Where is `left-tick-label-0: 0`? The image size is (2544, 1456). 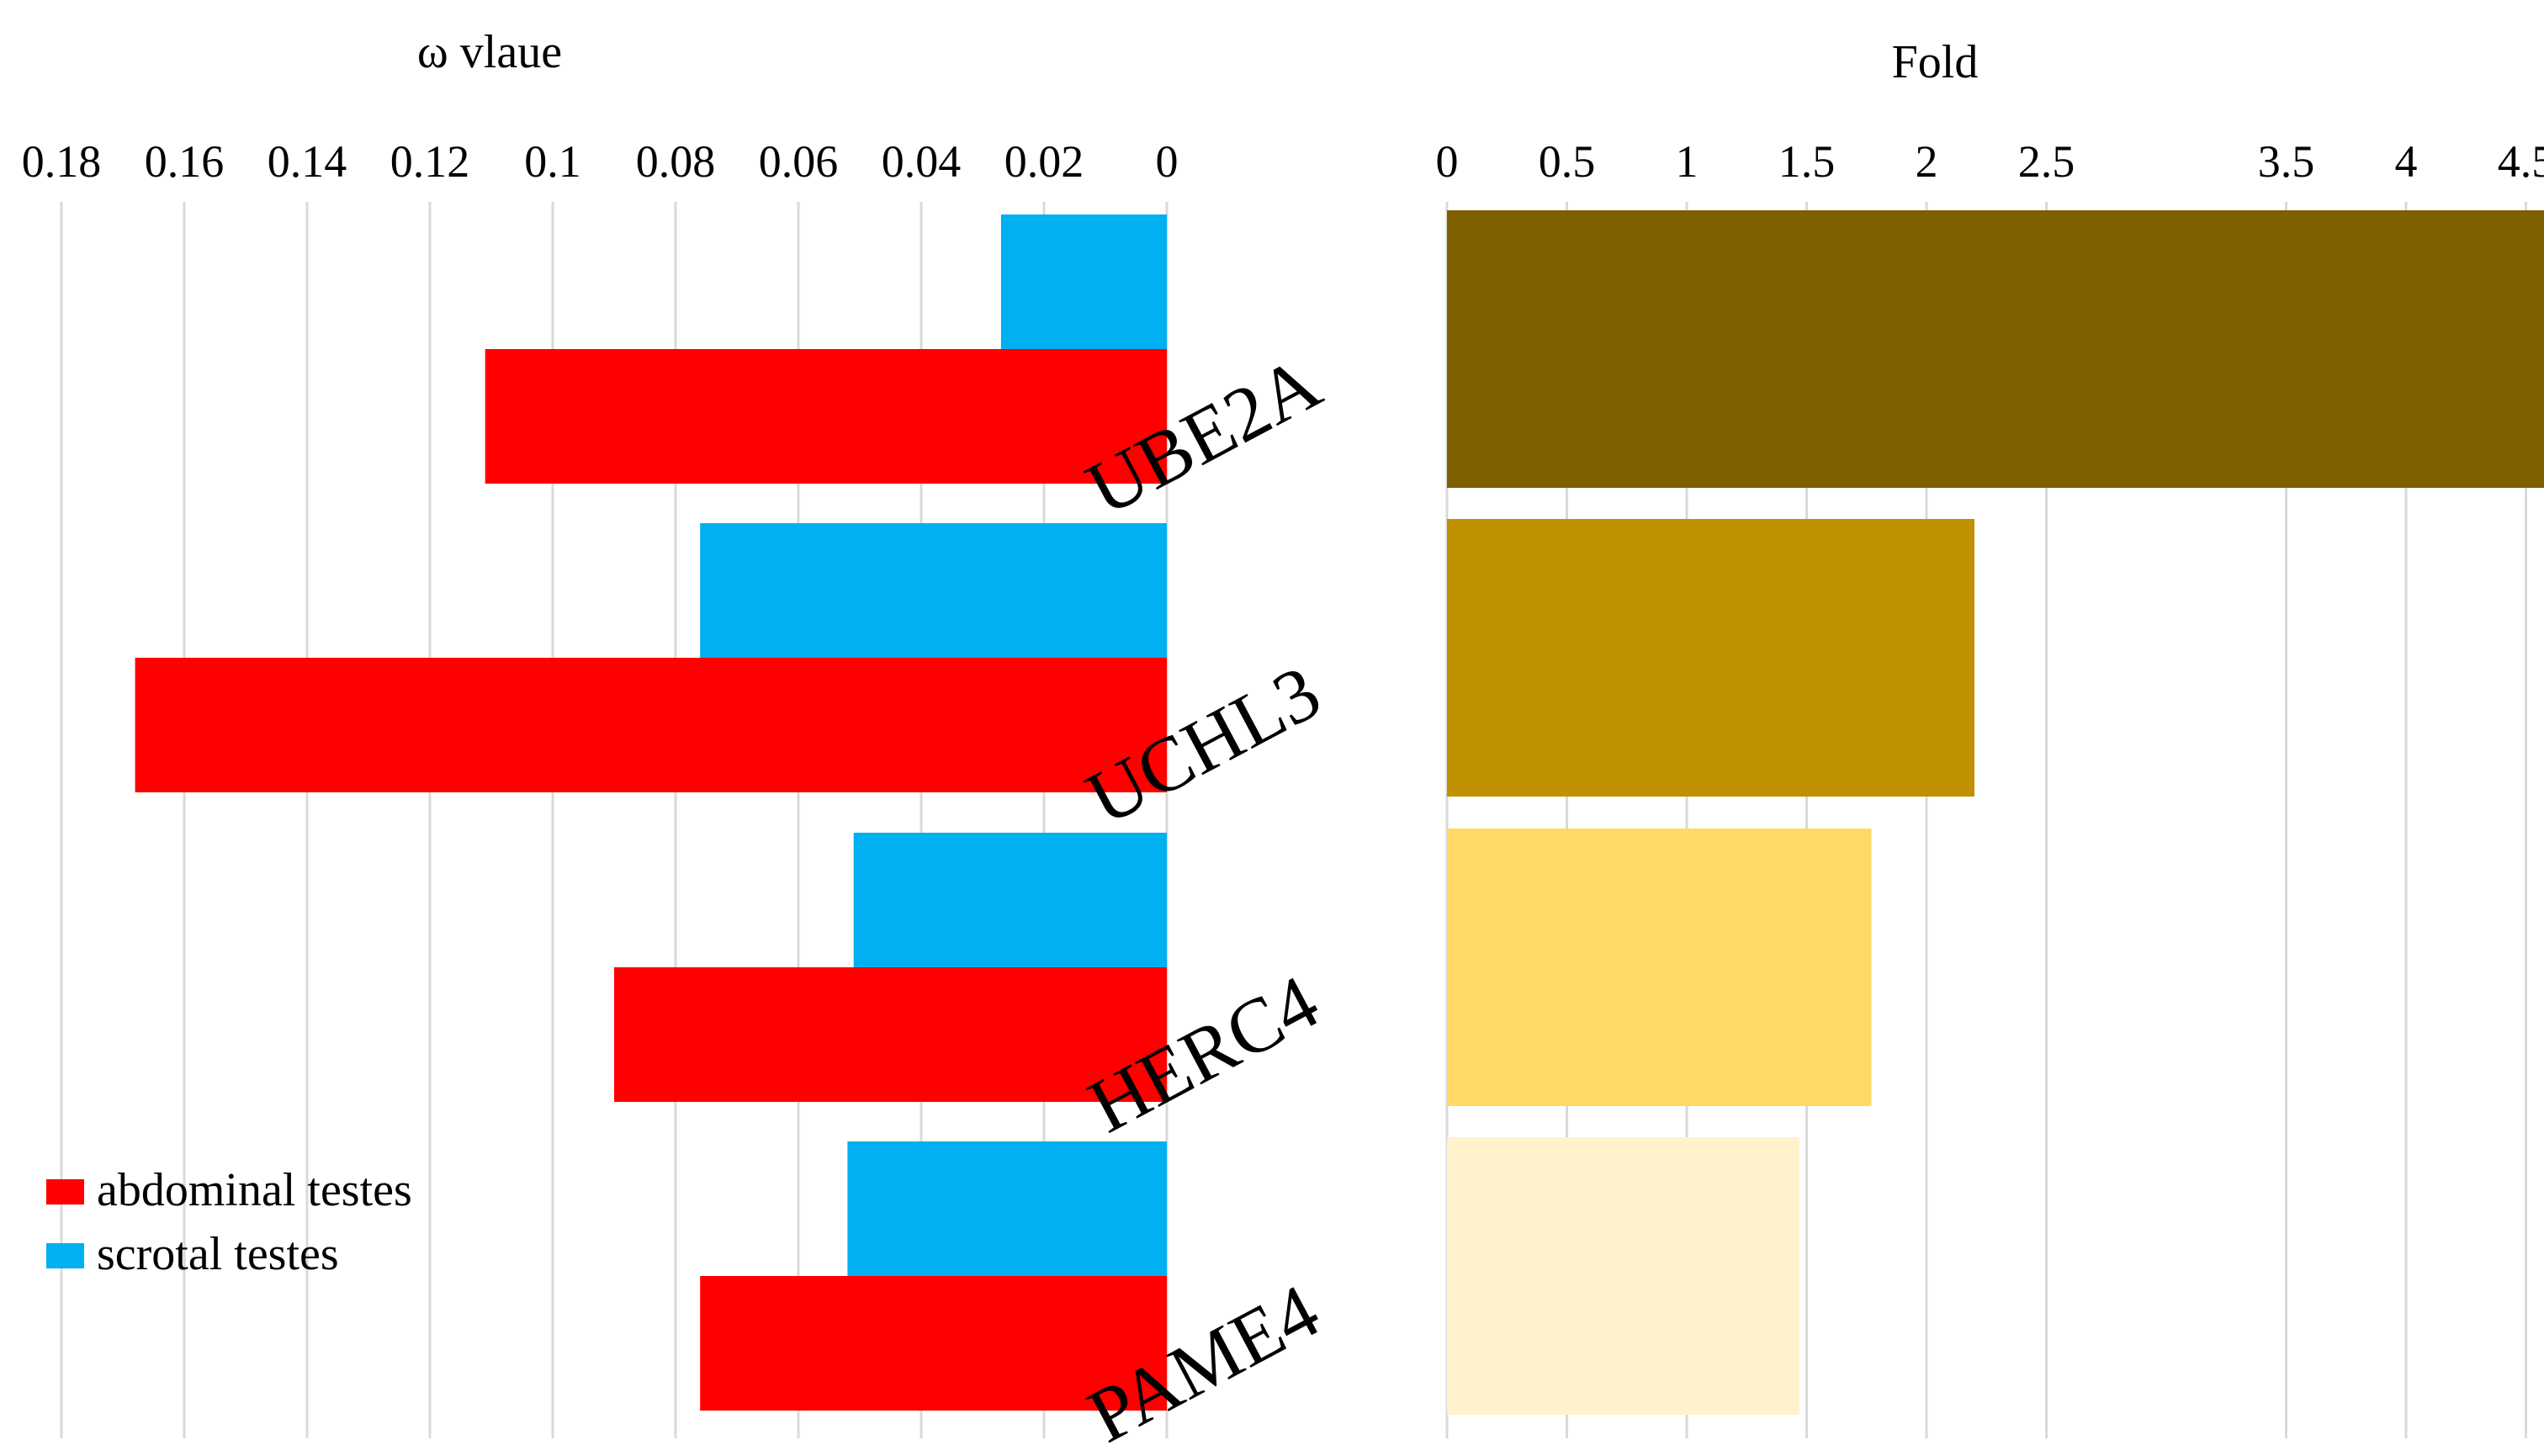 left-tick-label-0: 0 is located at coordinates (1167, 161).